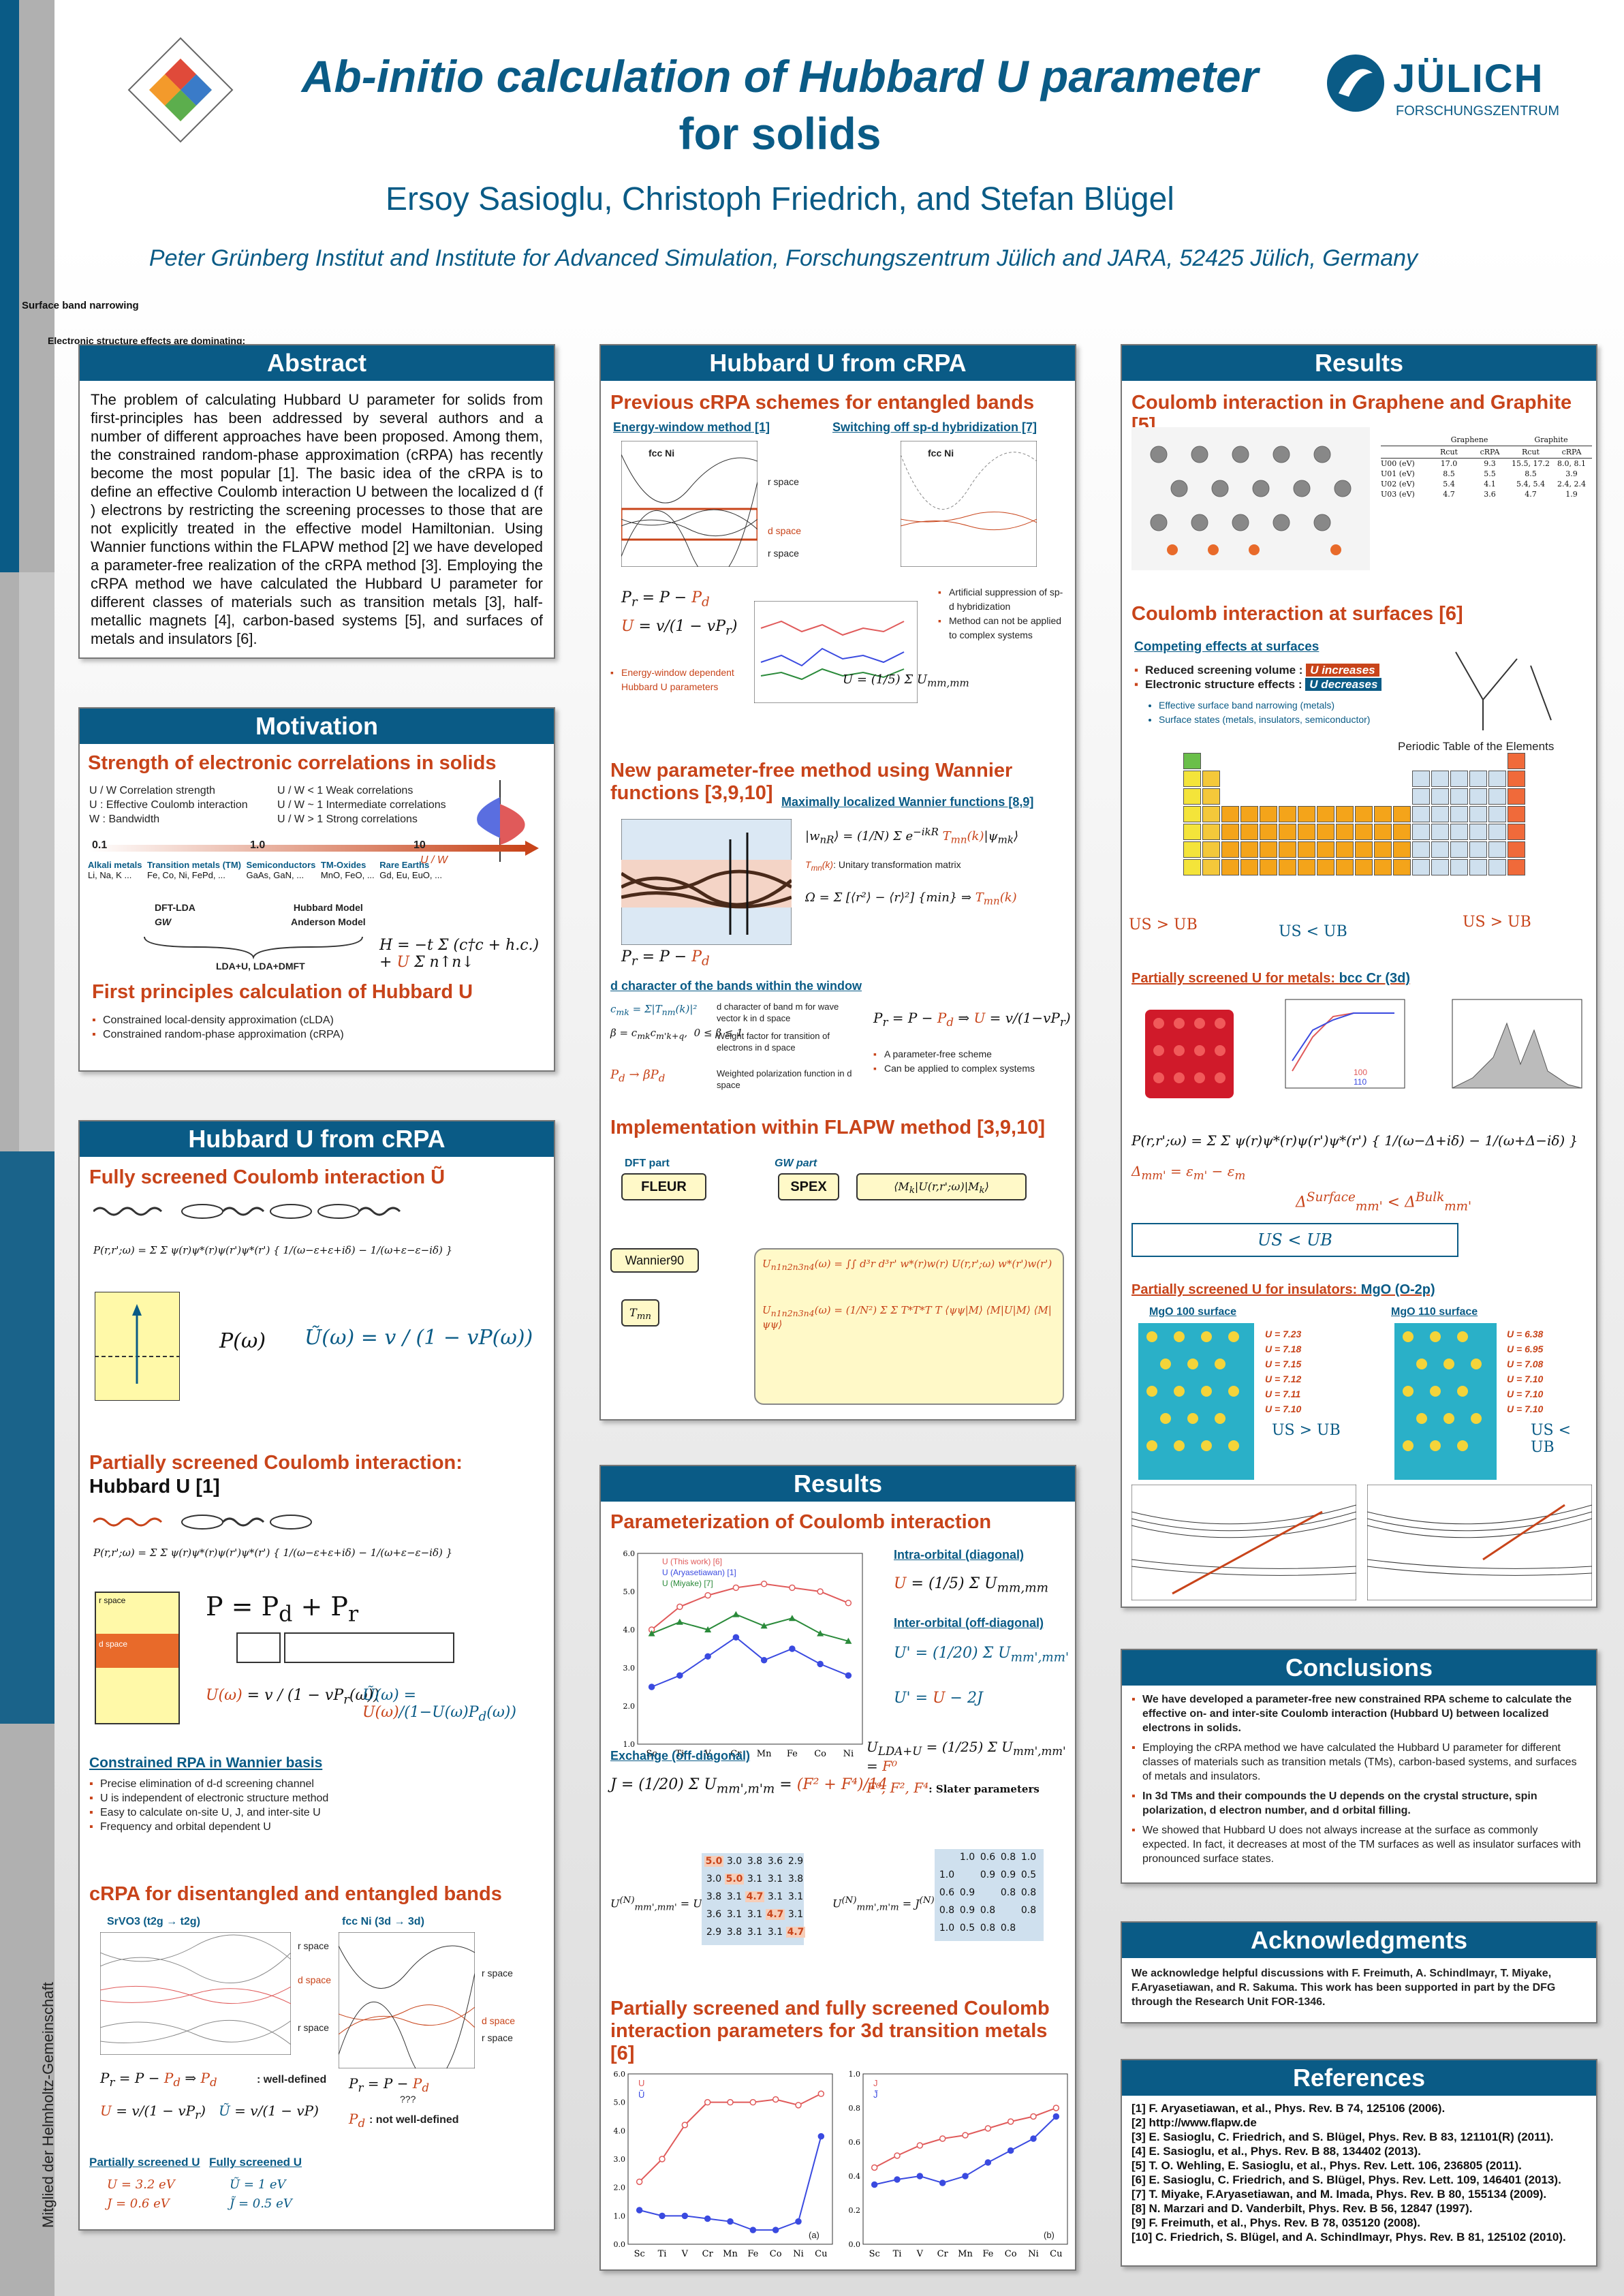 The image size is (1624, 2296). I want to click on tm-j-chart: Sc Ti V Cr Mn Fe Co Ni Cu 0.0 0.2 0.4 0.6 0.8 1.0, so click(958, 2164).